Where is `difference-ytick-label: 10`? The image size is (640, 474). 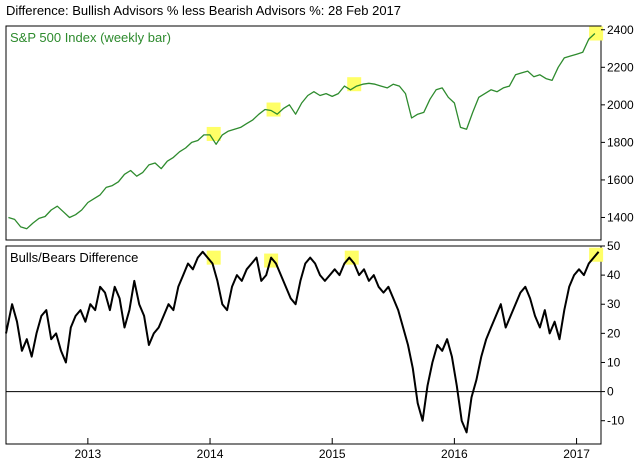 difference-ytick-label: 10 is located at coordinates (614, 362).